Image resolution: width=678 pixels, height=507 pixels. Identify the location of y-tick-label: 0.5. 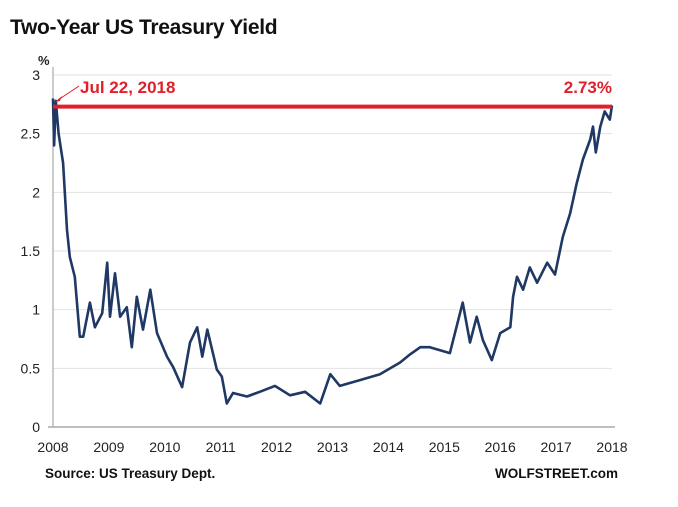
(31, 368).